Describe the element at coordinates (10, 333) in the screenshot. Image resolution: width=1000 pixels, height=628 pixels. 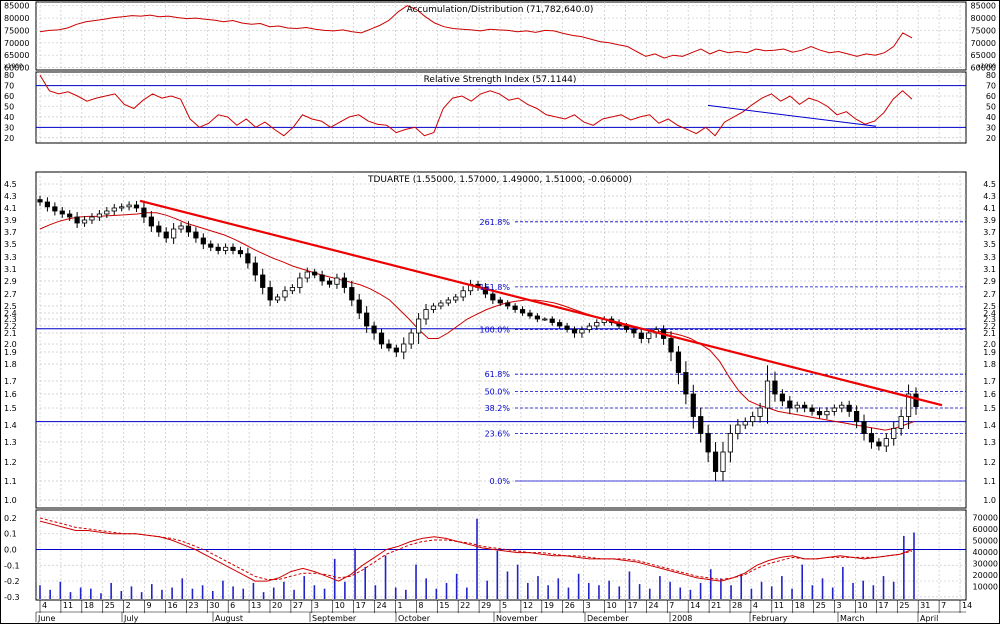
I see `y-tick-label-left: 2.1` at that location.